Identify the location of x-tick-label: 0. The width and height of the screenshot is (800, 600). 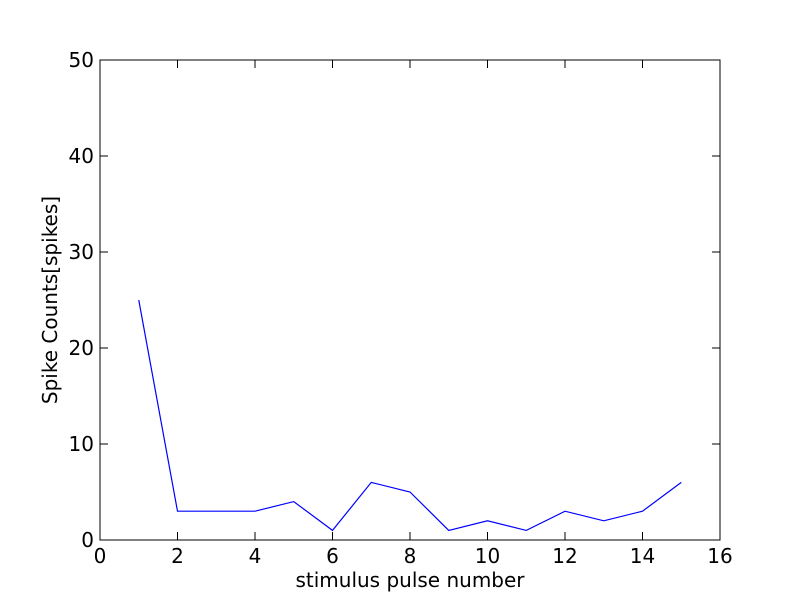
(100, 556).